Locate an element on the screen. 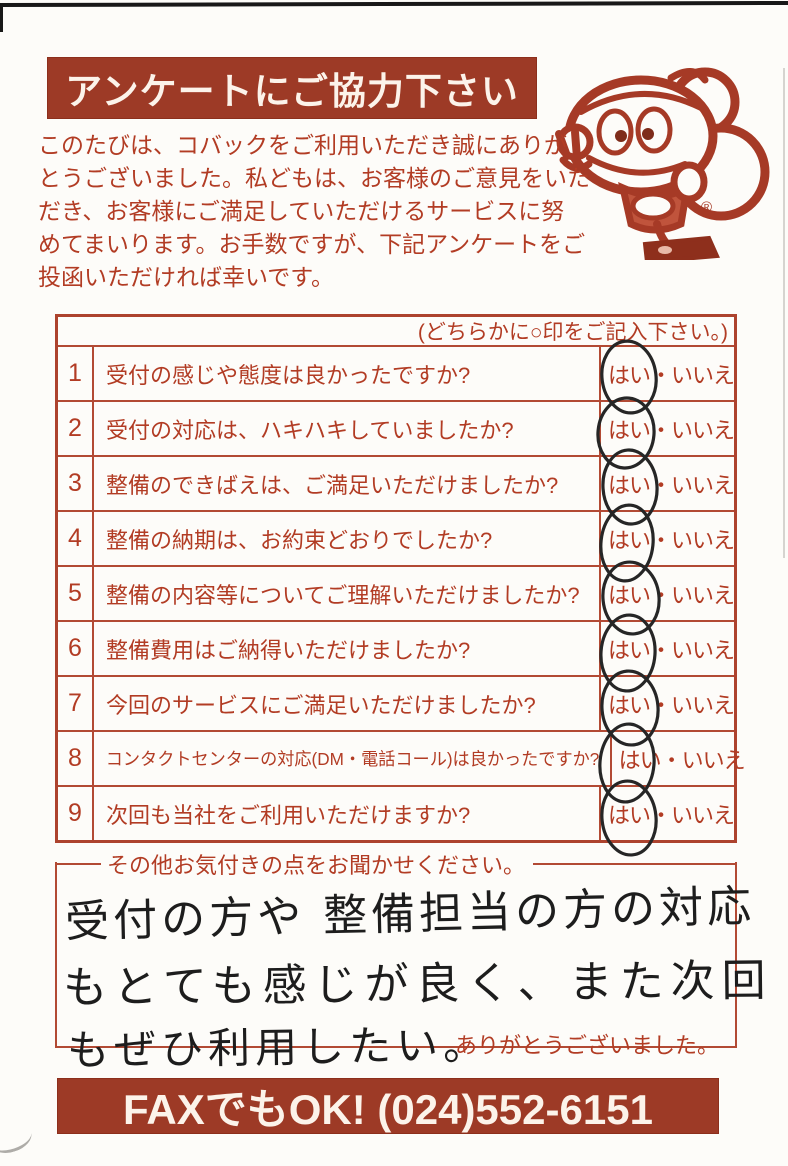 Image resolution: width=788 pixels, height=1166 pixels. fax-number: FAXでもOK! (024)552-6151 is located at coordinates (388, 1109).